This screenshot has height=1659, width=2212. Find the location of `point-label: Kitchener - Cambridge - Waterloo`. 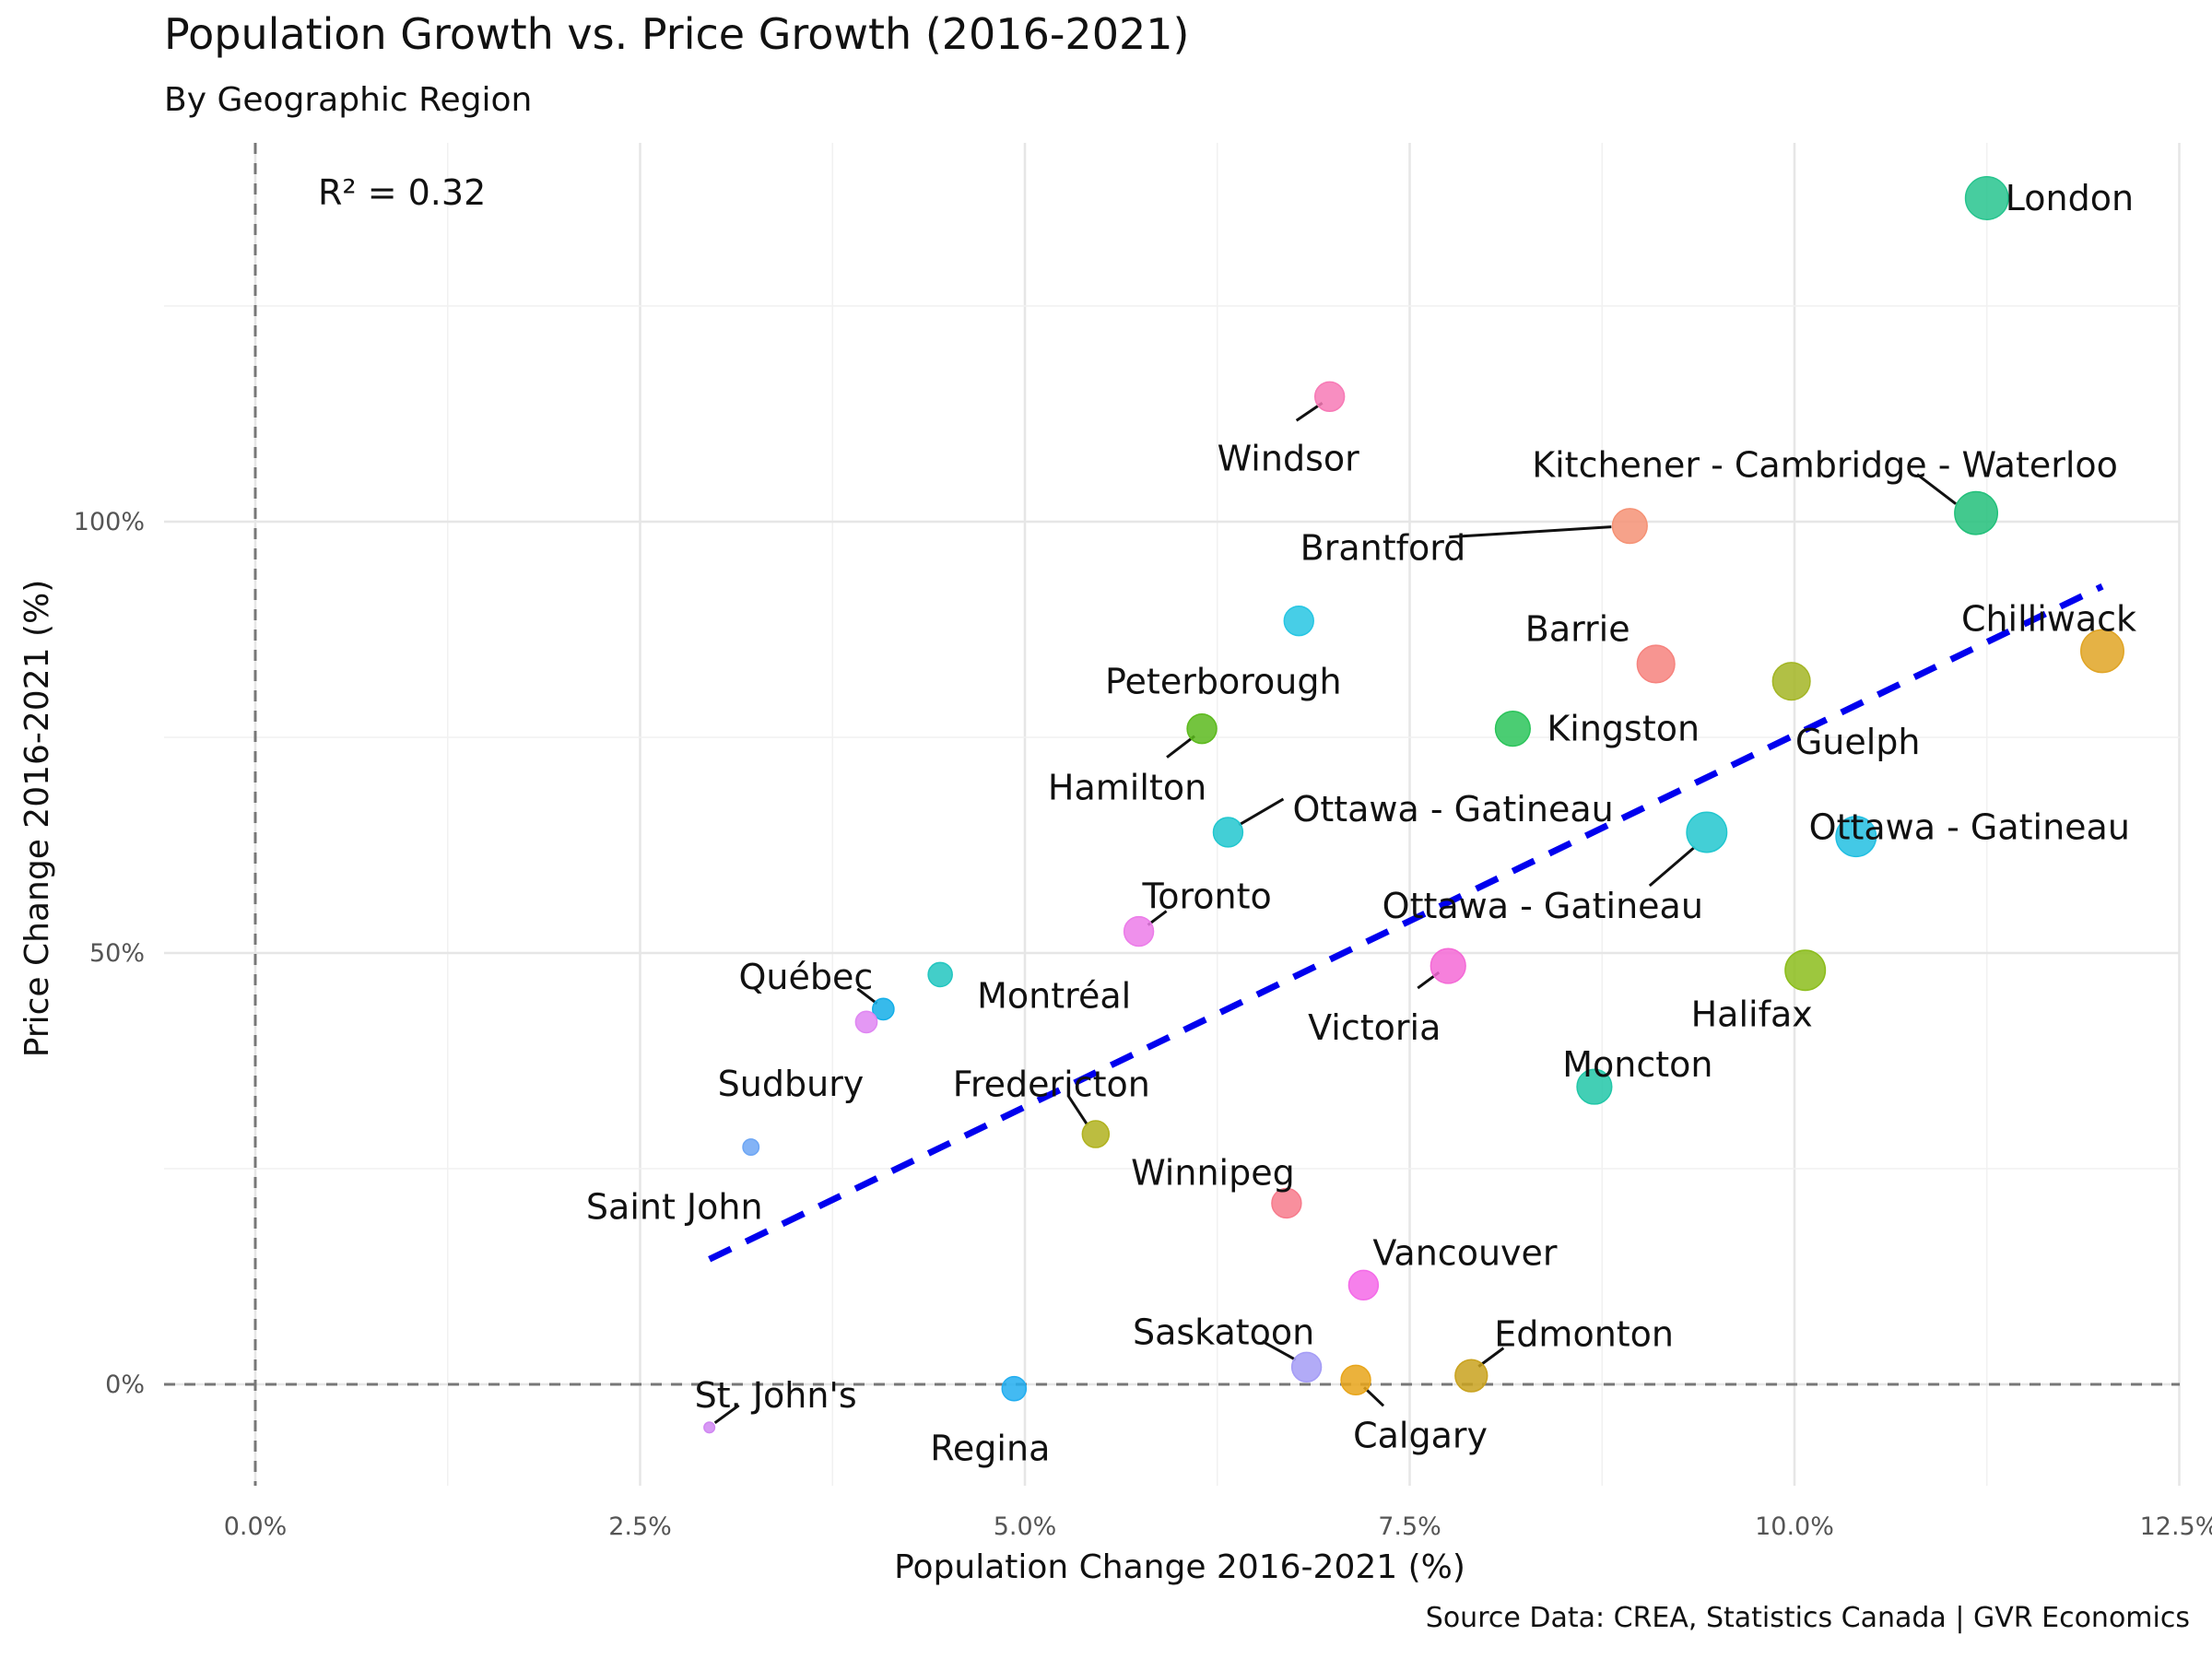

point-label: Kitchener - Cambridge - Waterloo is located at coordinates (1825, 465).